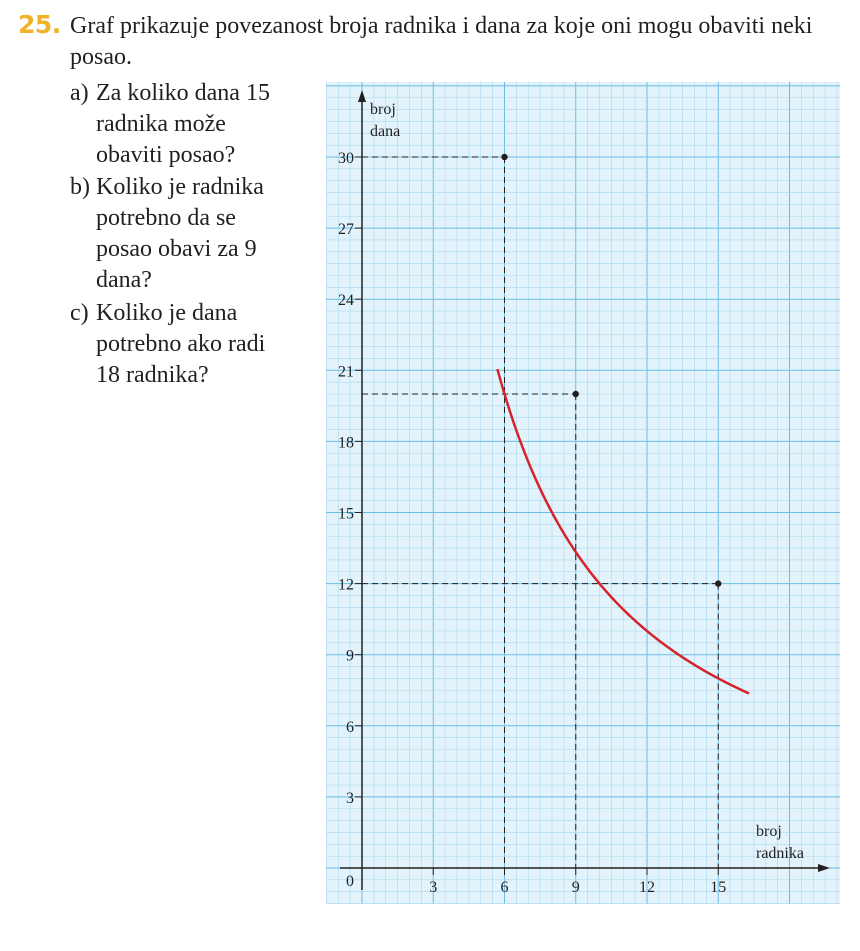 Image resolution: width=860 pixels, height=951 pixels. What do you see at coordinates (623, 531) in the screenshot?
I see `curve-series` at bounding box center [623, 531].